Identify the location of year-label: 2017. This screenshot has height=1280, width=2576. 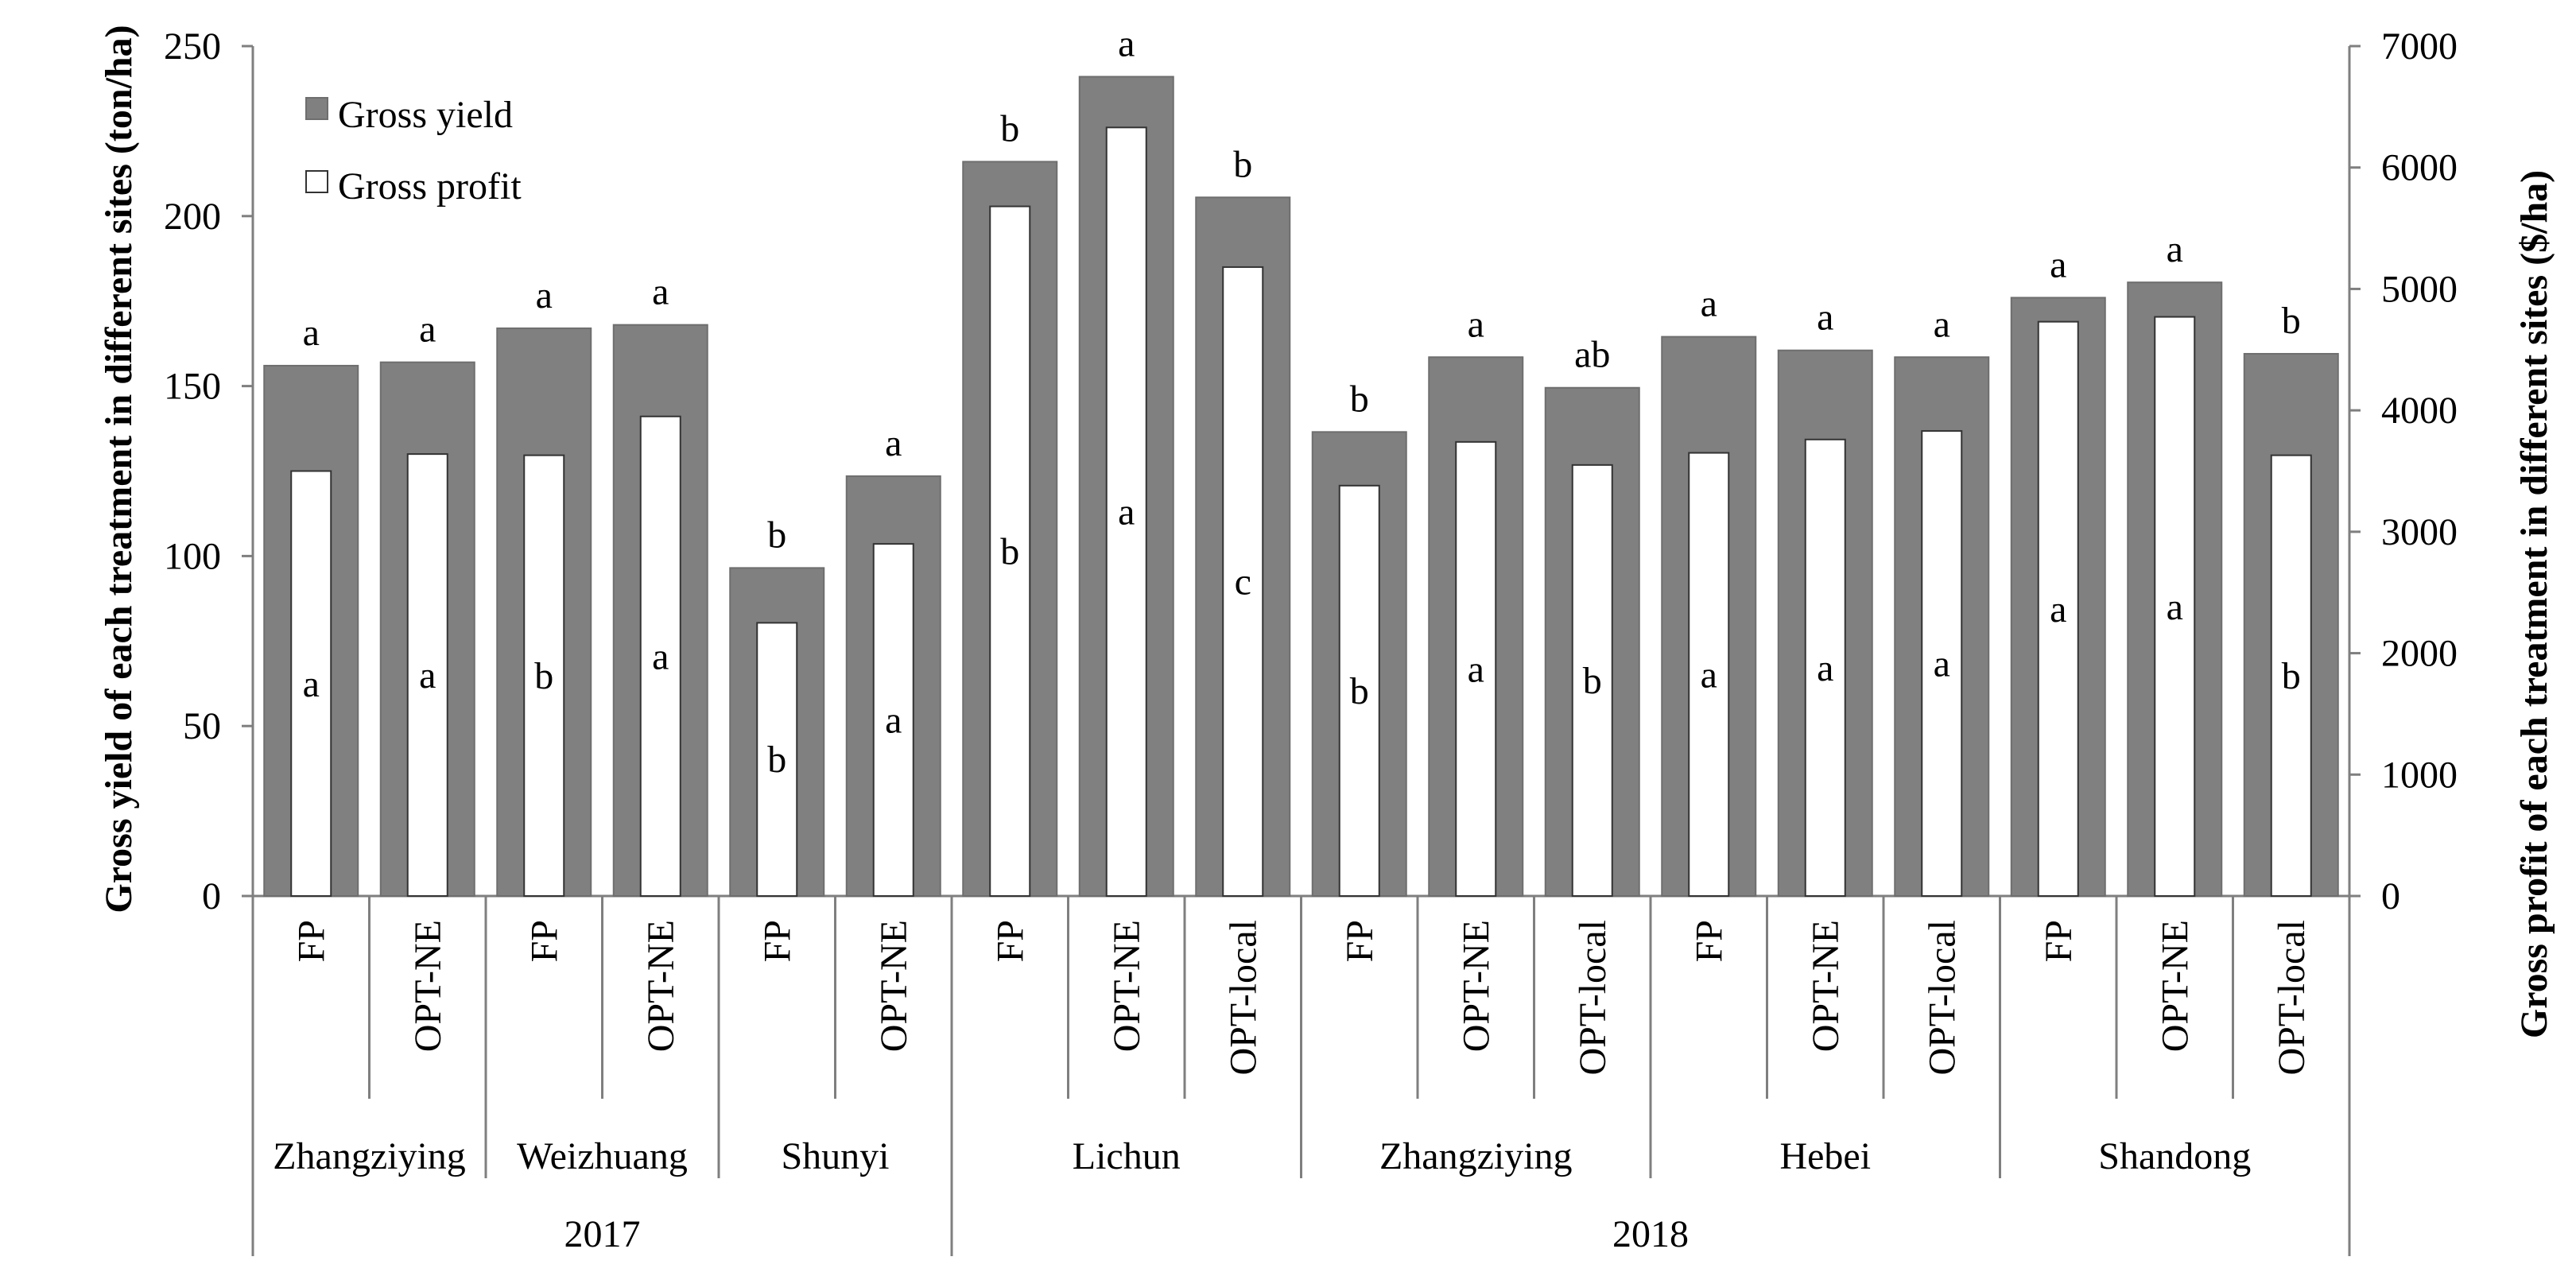
(603, 1234).